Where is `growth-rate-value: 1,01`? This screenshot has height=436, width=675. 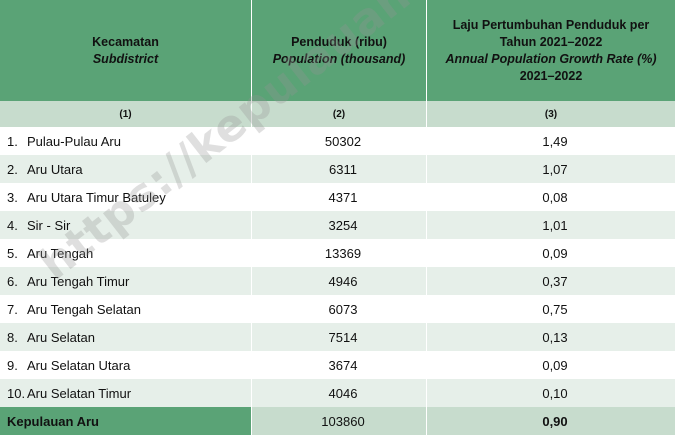
growth-rate-value: 1,01 is located at coordinates (555, 225).